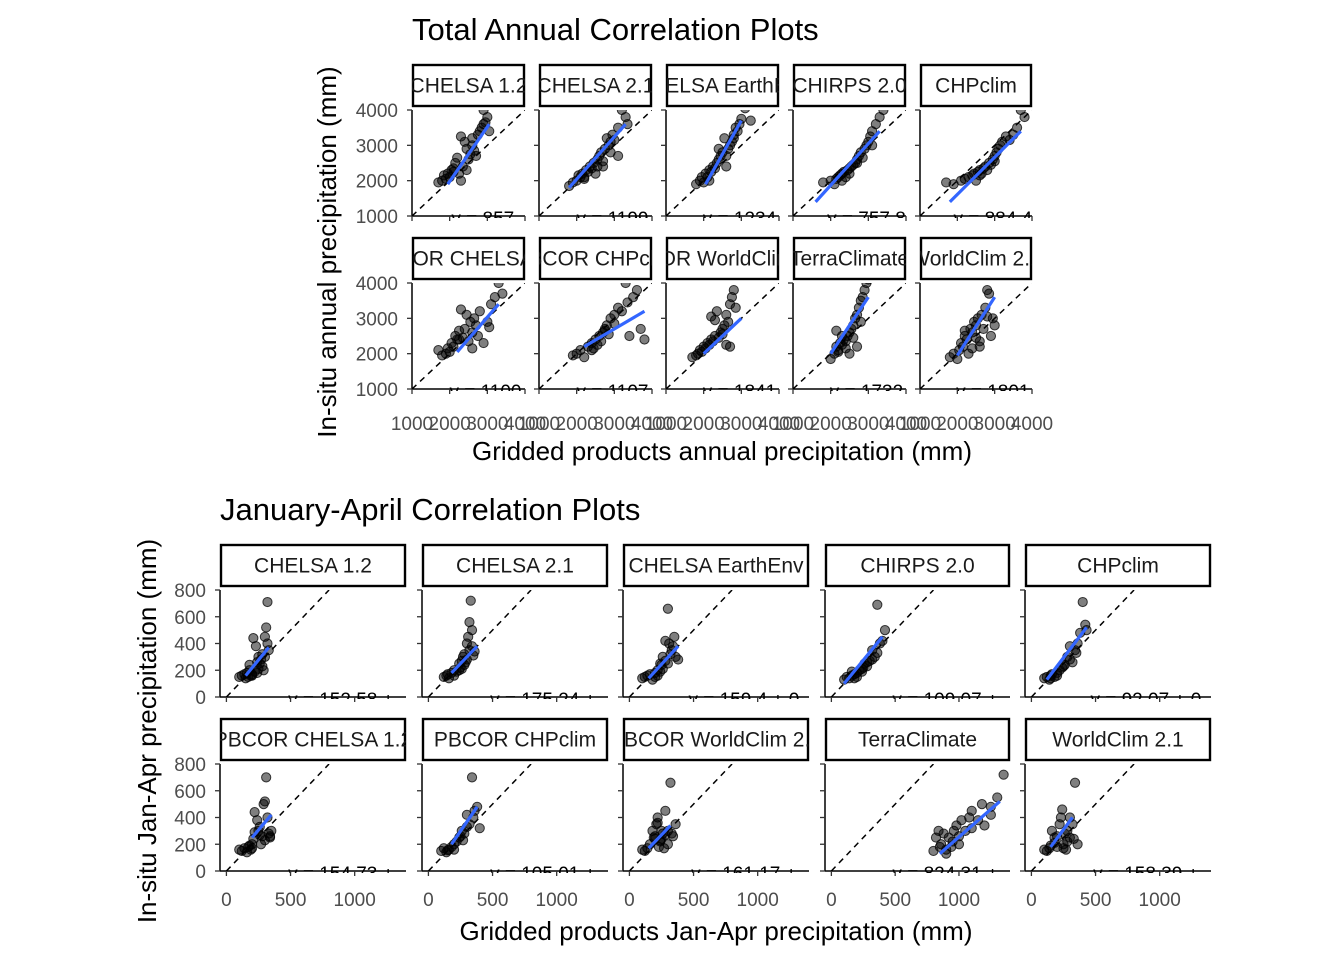  I want to click on annual-panel-2: CHELSA 2.1 y = 1199, so click(594, 142).